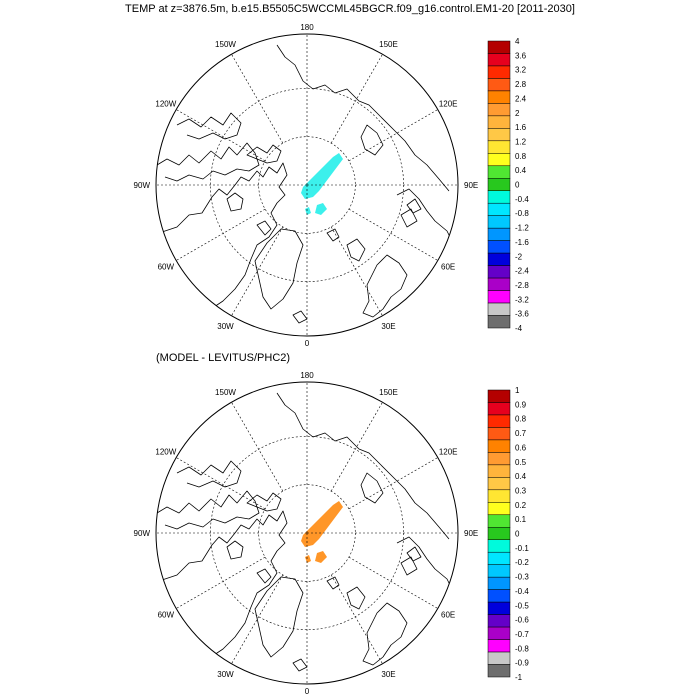  What do you see at coordinates (522, 213) in the screenshot?
I see `colorbar-label-12: -0.8` at bounding box center [522, 213].